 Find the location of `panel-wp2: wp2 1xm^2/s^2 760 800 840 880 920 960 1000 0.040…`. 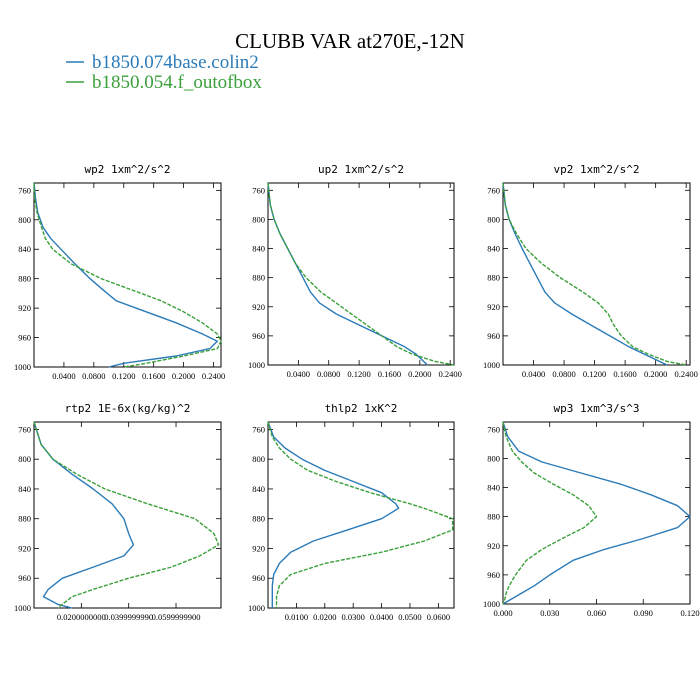

panel-wp2: wp2 1xm^2/s^2 760 800 840 880 920 960 1000 0.040… is located at coordinates (119, 272).